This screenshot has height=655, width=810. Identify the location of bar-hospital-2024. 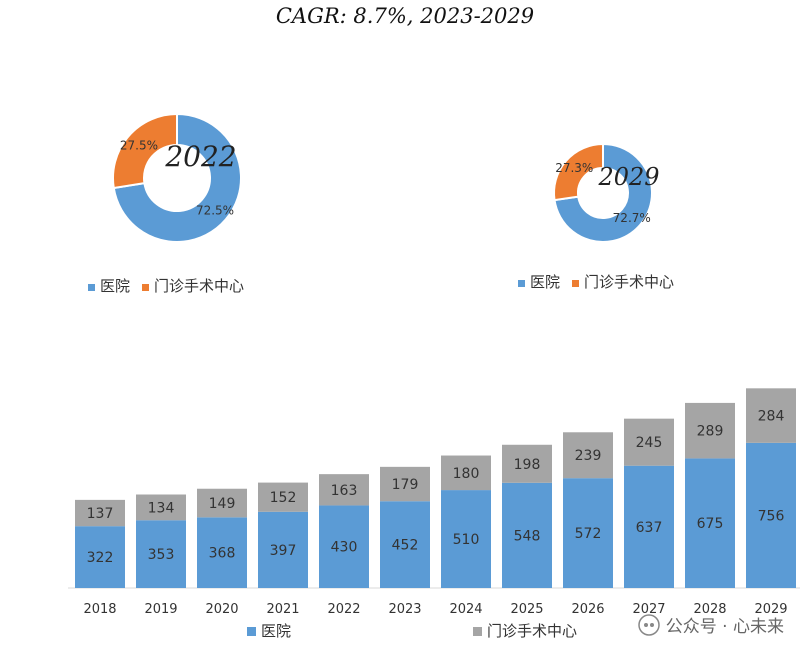
(466, 539).